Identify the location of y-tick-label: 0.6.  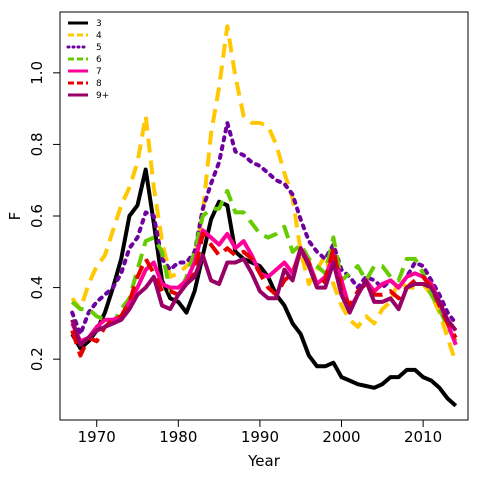
(37, 216).